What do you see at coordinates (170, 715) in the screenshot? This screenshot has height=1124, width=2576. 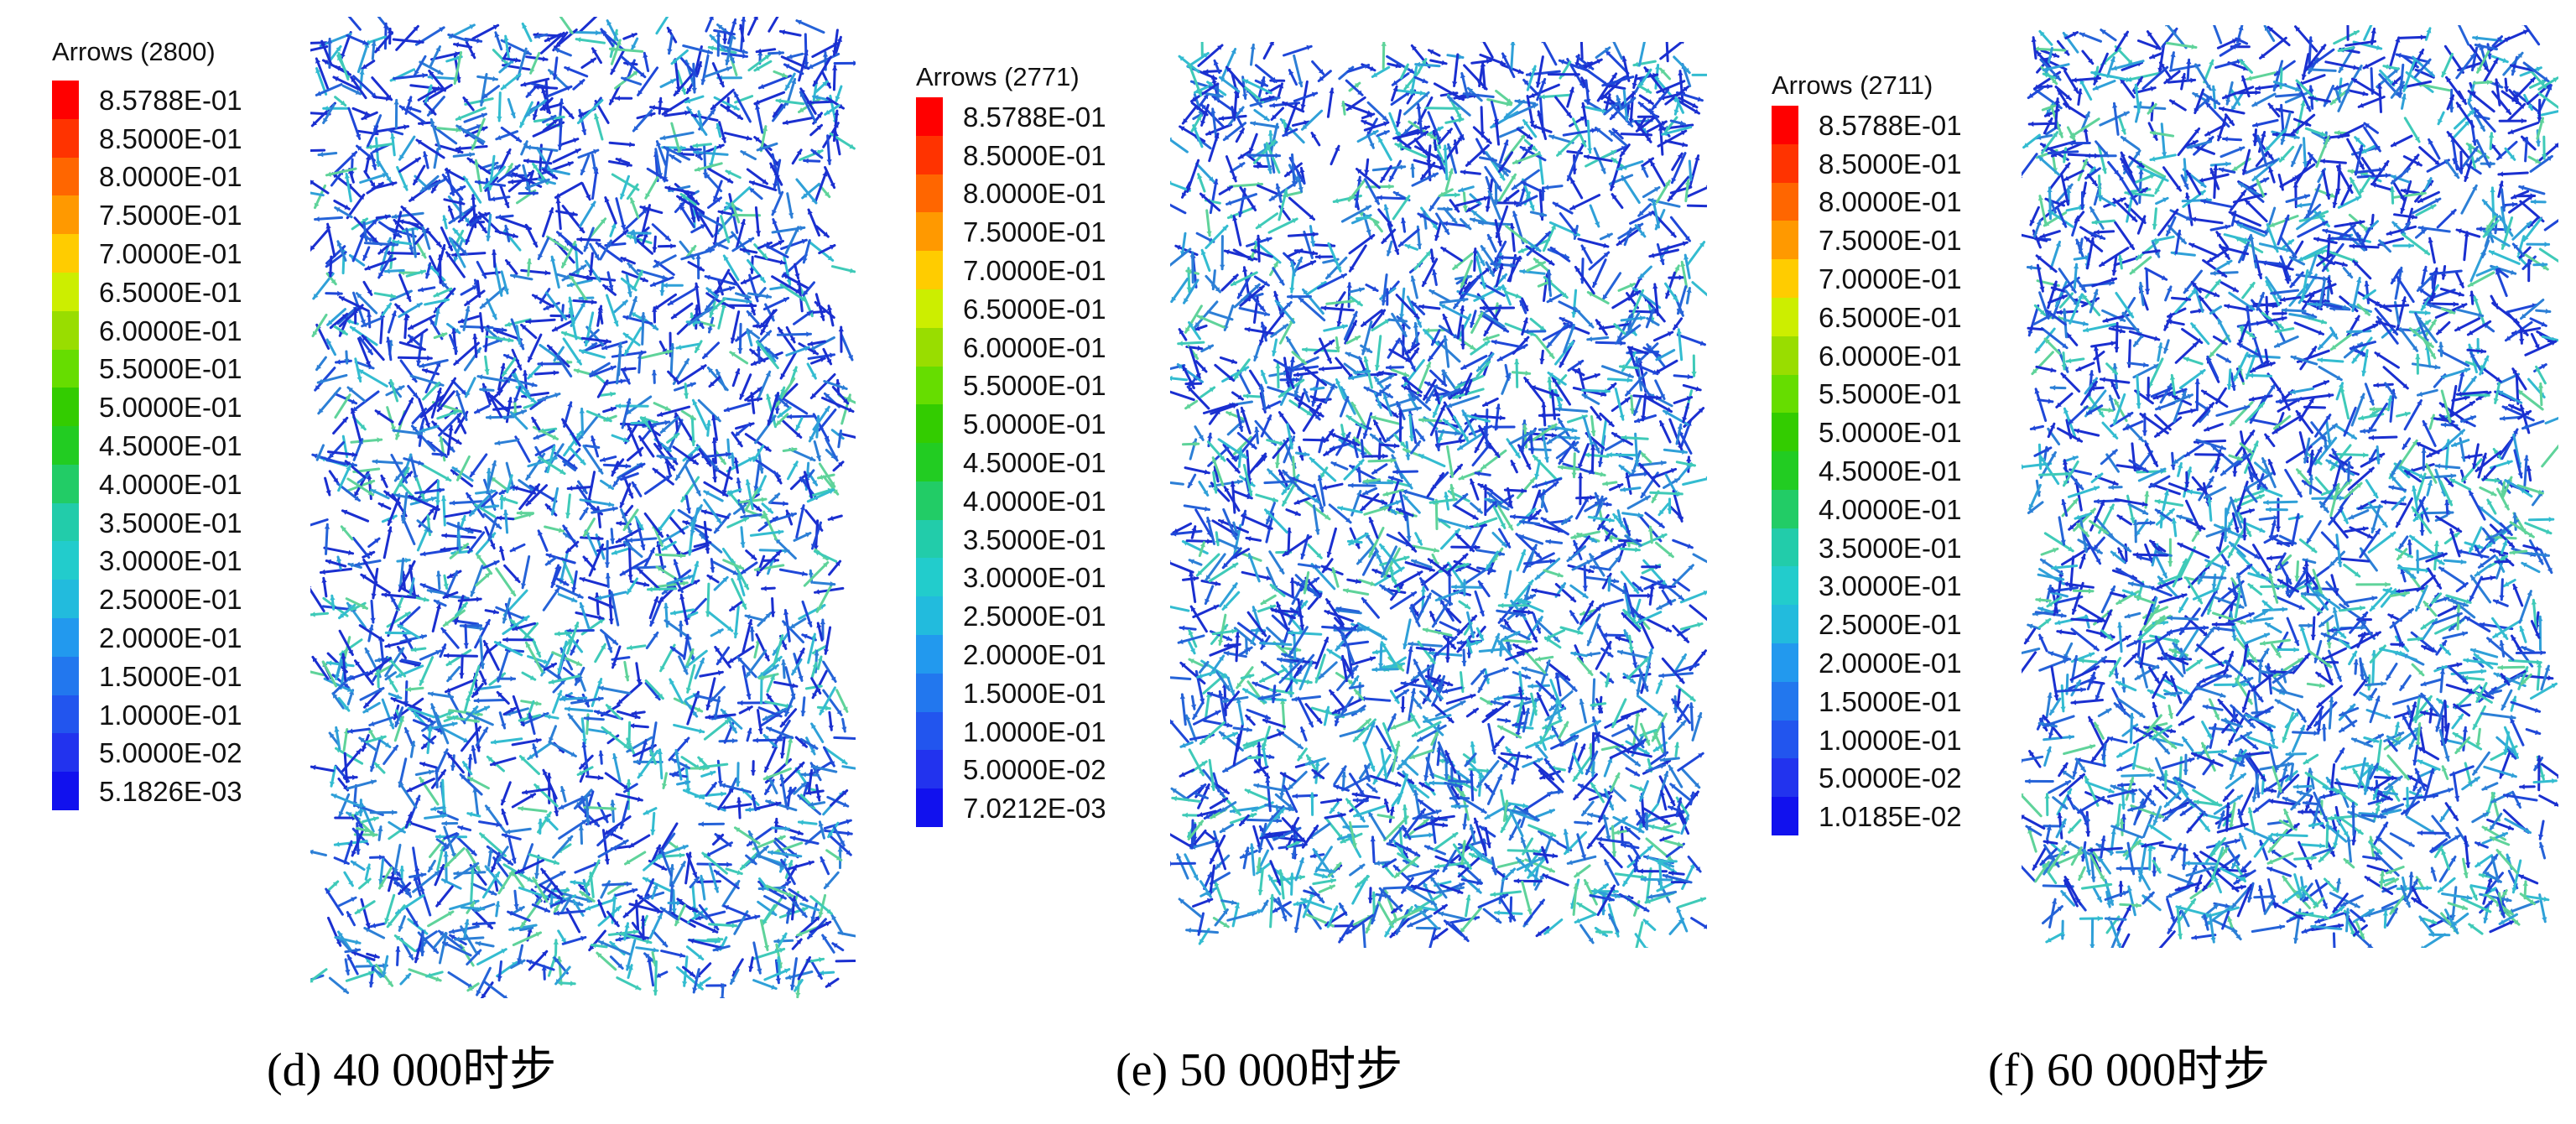 I see `legend-label: 1.0000E-01` at bounding box center [170, 715].